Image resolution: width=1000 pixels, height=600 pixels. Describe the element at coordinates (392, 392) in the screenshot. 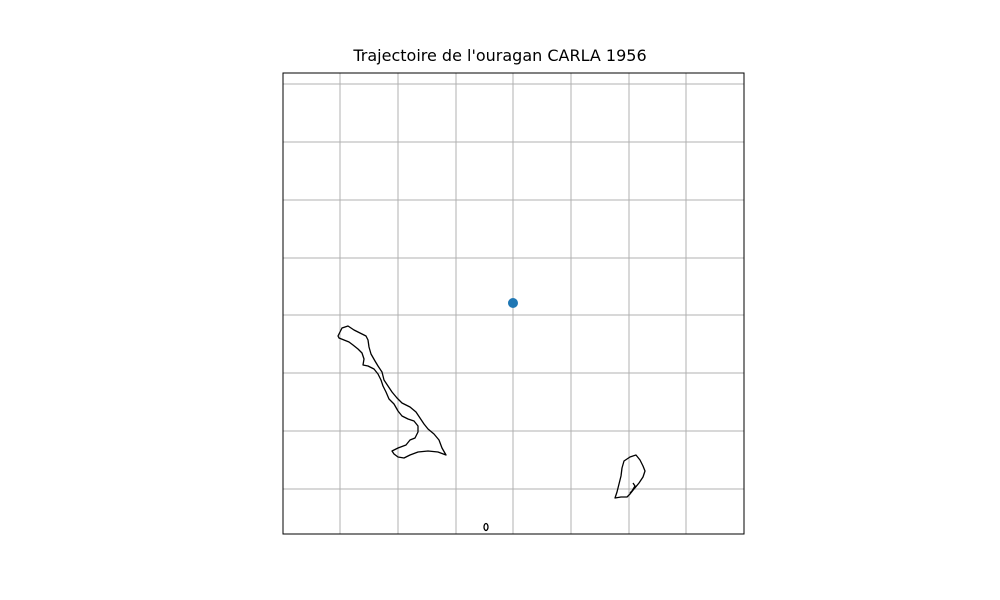

I see `coastline-island-large` at that location.